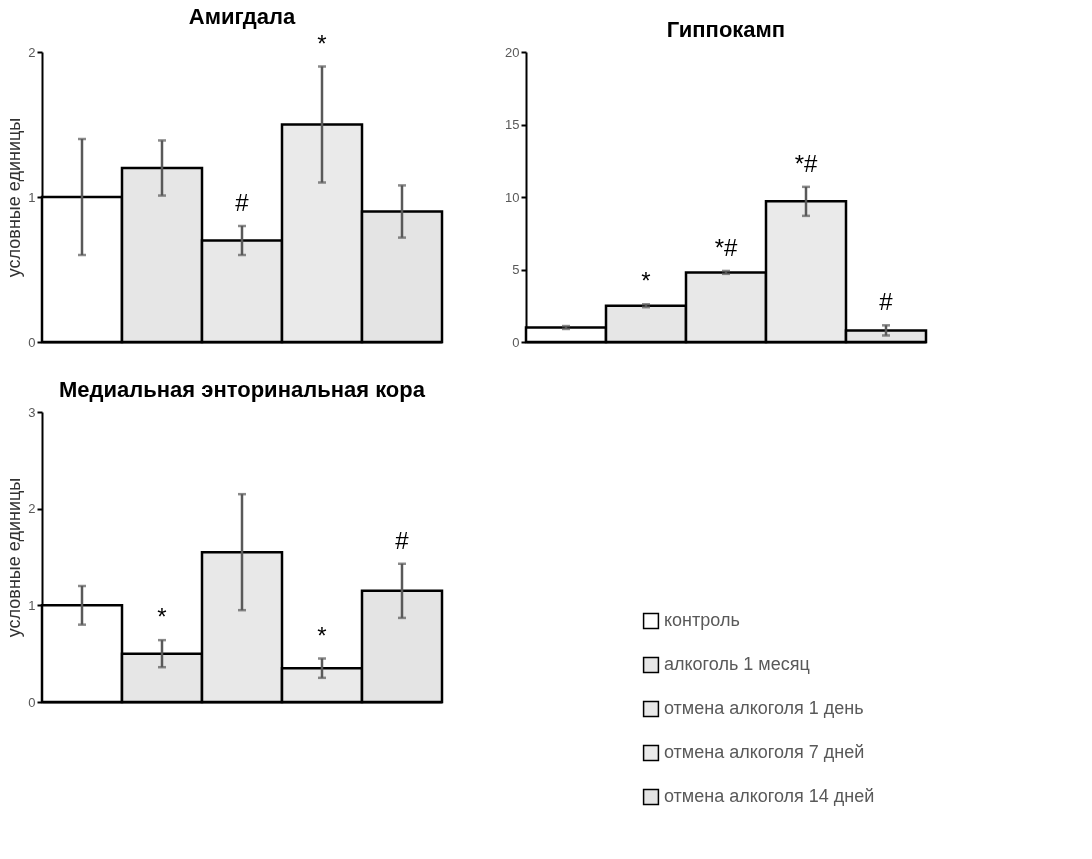  What do you see at coordinates (702, 620) in the screenshot?
I see `legend-label: контроль` at bounding box center [702, 620].